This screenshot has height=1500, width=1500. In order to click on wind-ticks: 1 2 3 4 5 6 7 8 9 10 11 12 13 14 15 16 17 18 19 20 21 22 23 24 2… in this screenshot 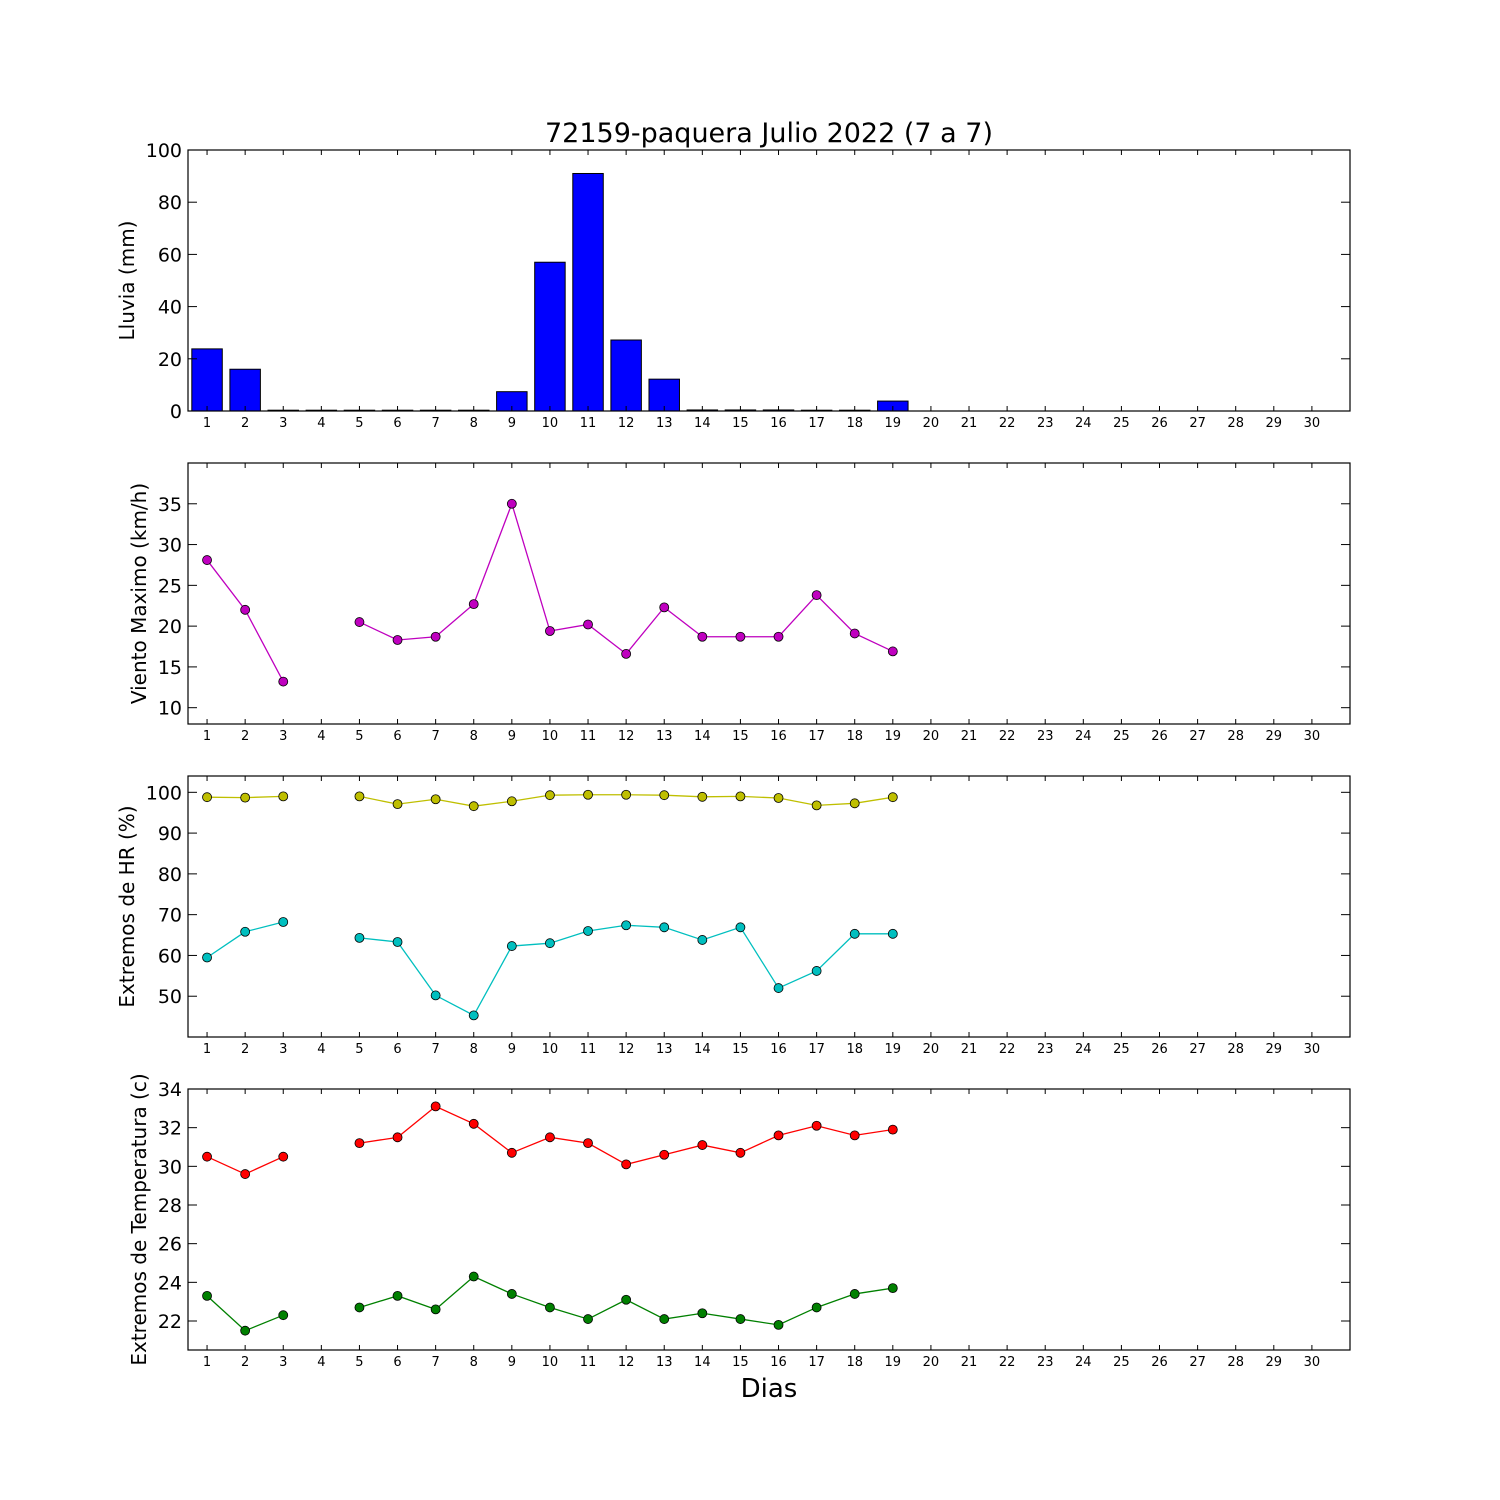, I will do `click(754, 603)`.